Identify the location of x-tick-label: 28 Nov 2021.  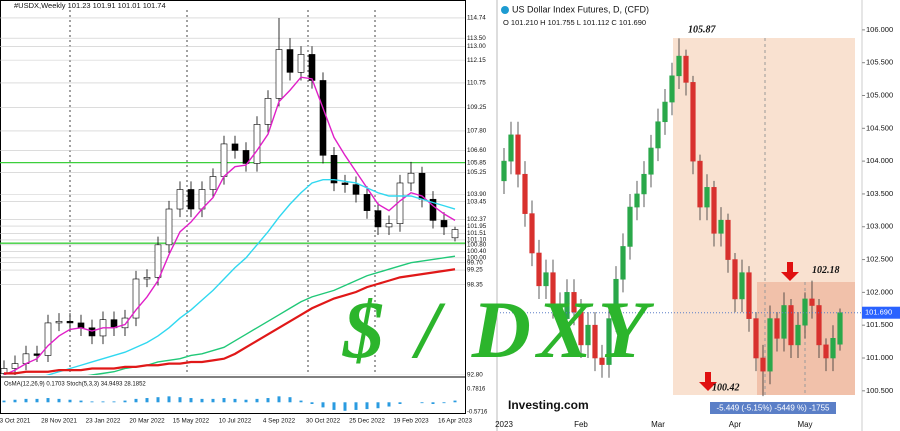
(59, 421).